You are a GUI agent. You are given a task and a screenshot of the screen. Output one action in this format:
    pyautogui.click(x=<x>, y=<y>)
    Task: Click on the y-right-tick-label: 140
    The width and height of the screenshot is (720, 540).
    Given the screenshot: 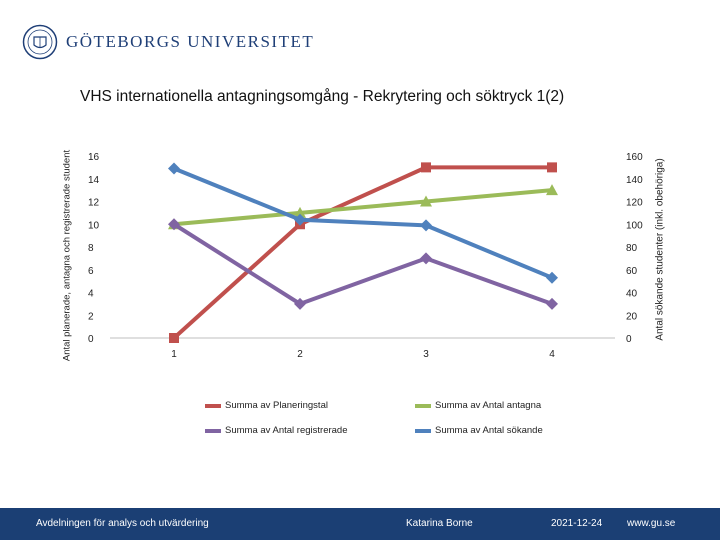 What is the action you would take?
    pyautogui.click(x=634, y=180)
    